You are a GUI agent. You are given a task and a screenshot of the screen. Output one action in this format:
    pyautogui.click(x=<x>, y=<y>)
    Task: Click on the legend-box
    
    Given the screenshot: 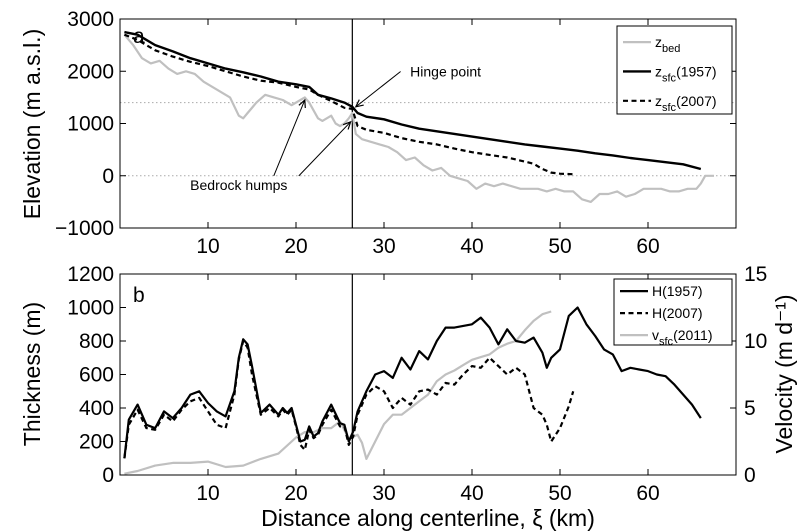 What is the action you would take?
    pyautogui.click(x=674, y=70)
    